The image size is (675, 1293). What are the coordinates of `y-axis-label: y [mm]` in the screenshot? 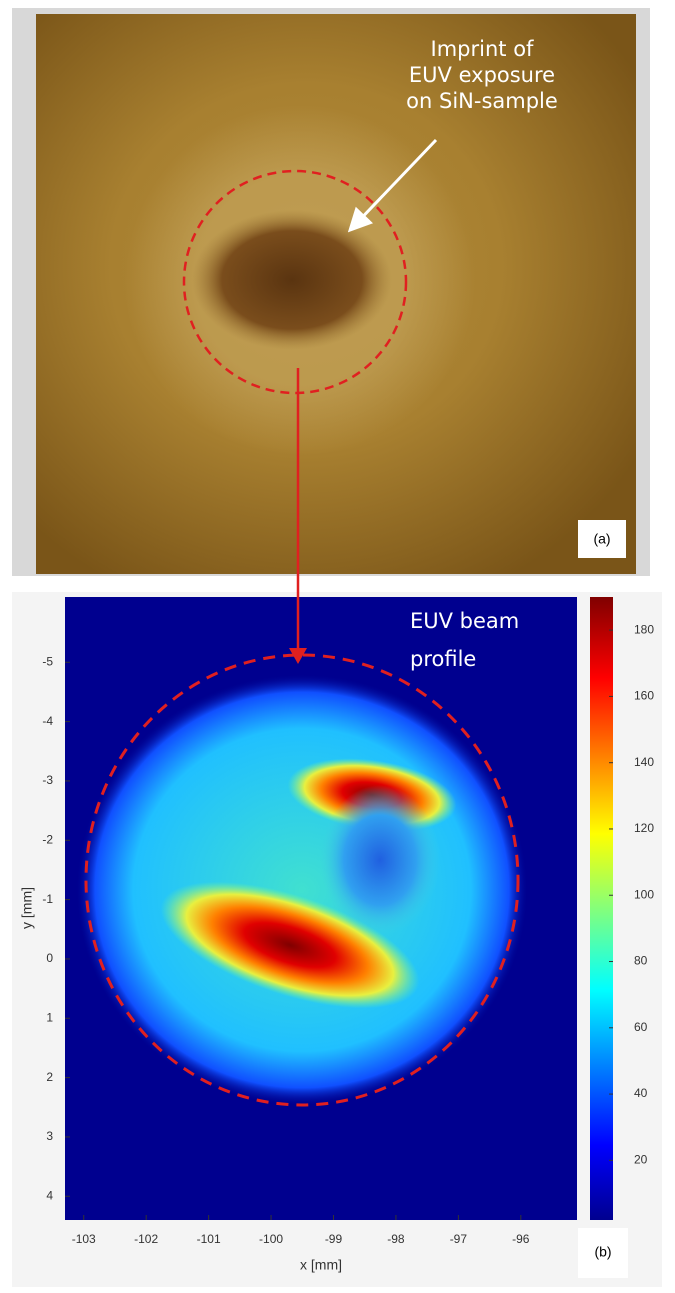 It's located at (27, 908).